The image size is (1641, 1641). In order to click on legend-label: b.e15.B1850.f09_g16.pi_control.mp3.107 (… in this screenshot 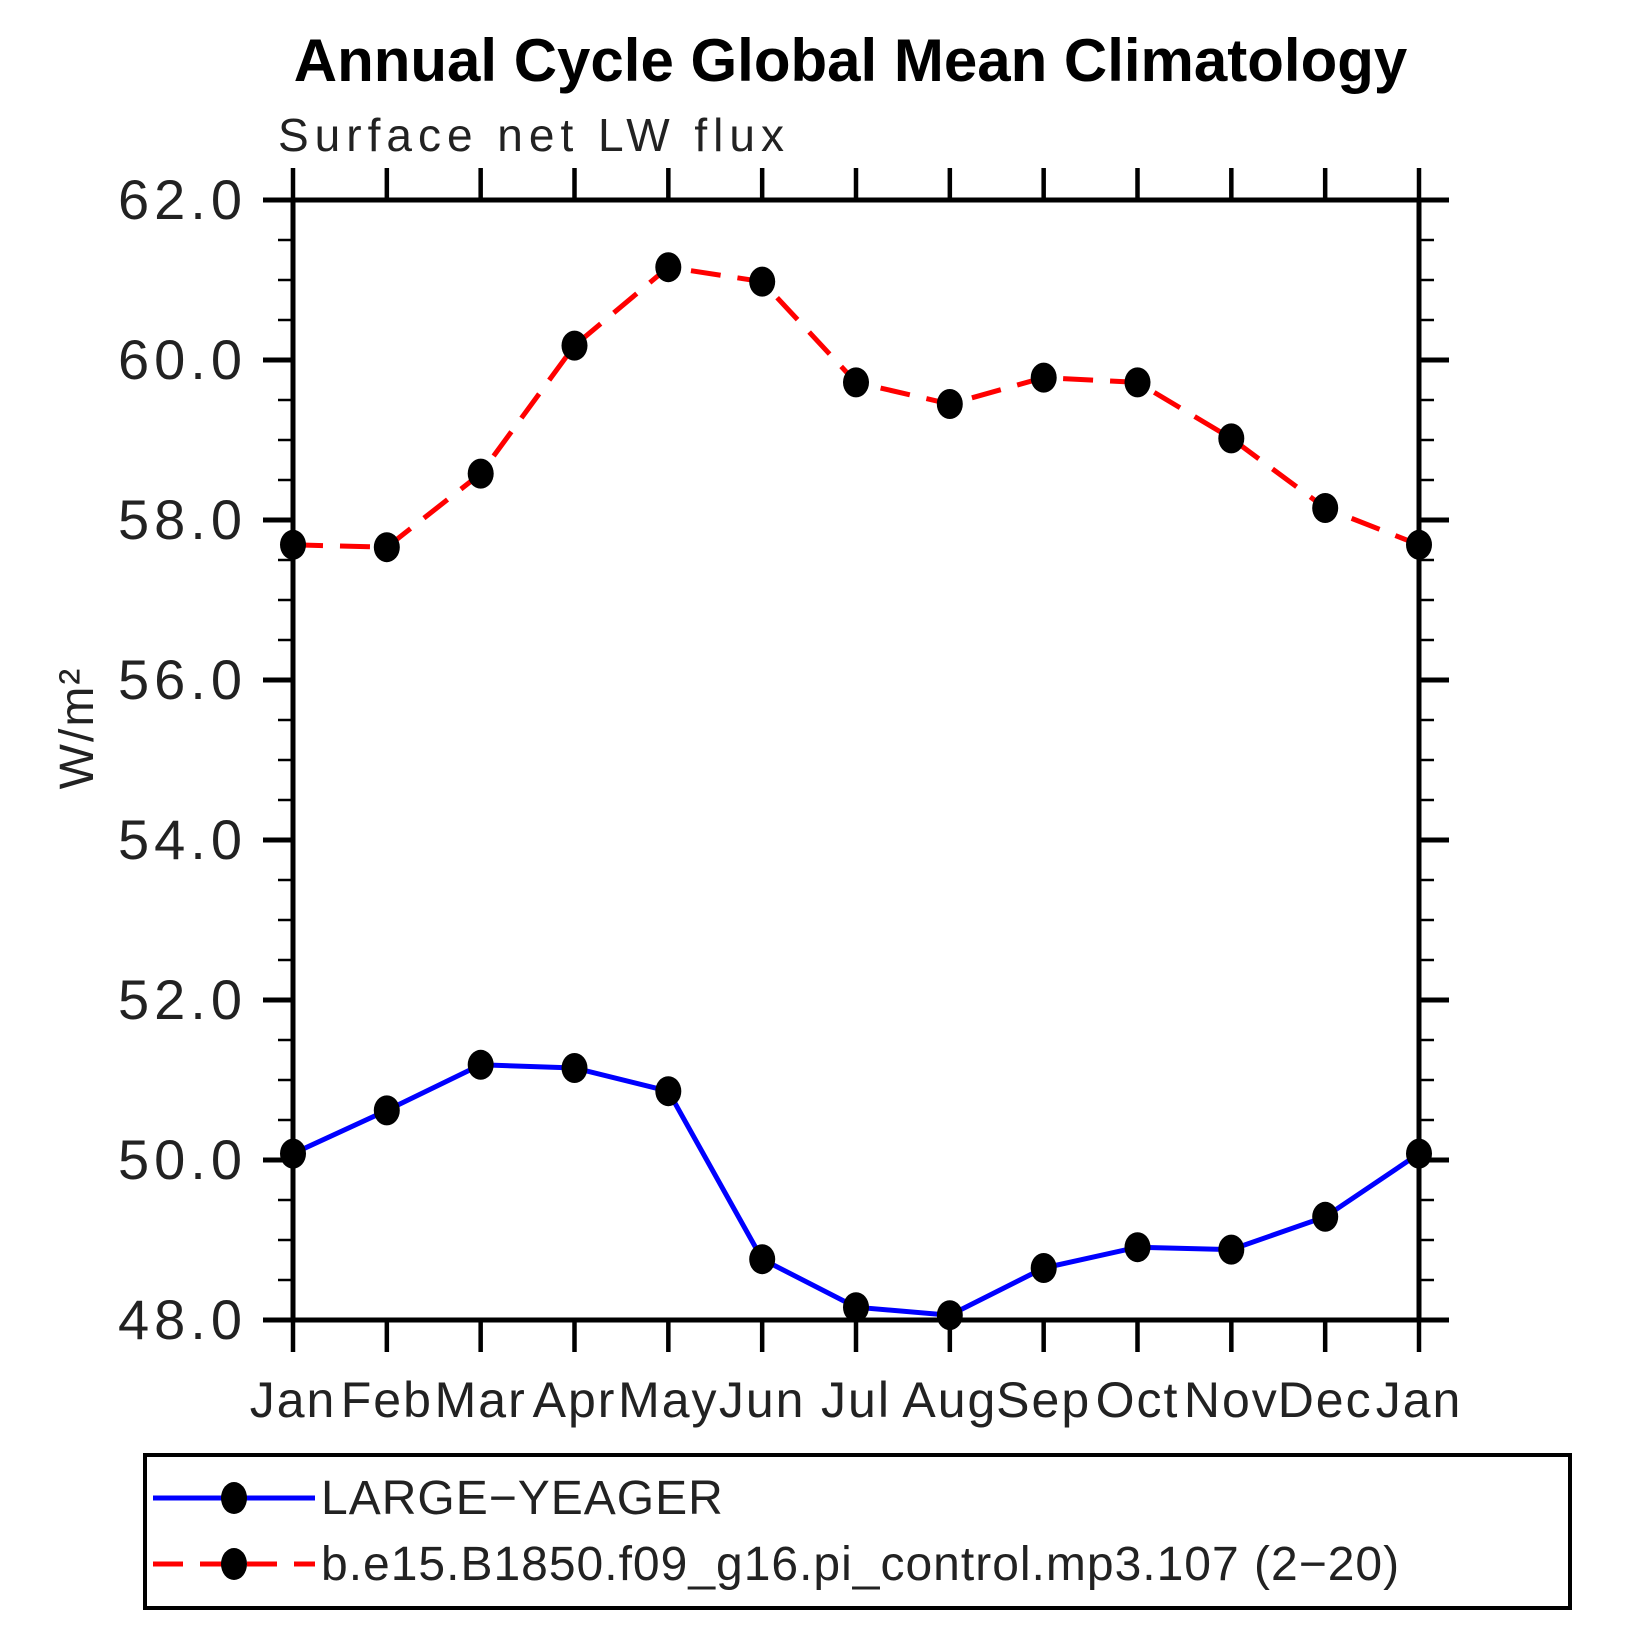, I will do `click(861, 1564)`.